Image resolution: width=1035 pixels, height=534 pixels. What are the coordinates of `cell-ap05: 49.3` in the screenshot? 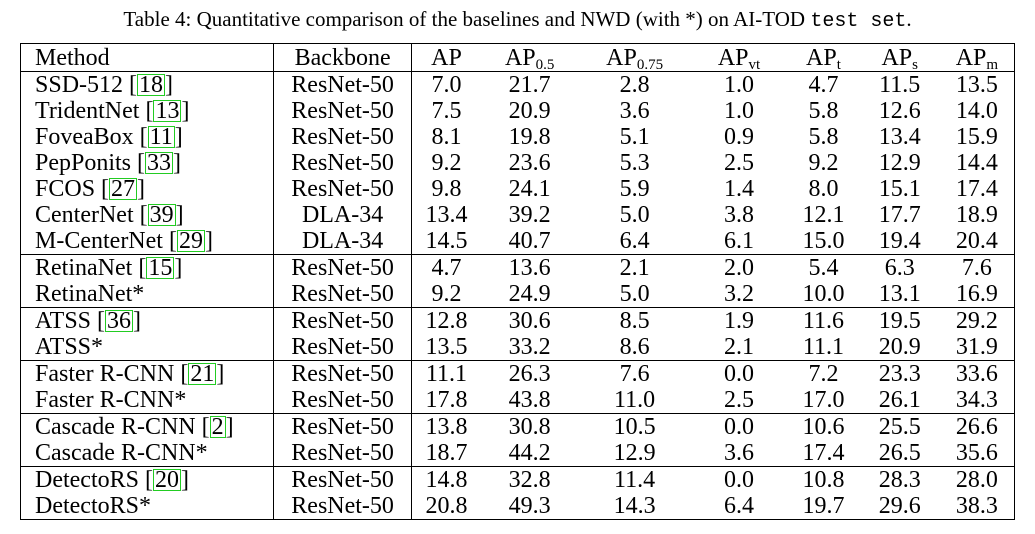 It's located at (529, 506).